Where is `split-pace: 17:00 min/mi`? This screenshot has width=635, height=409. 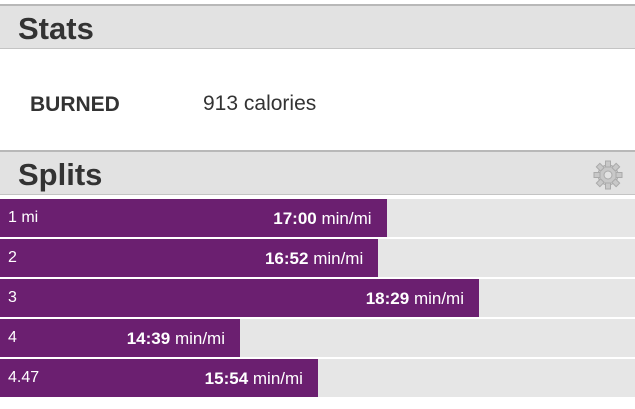
split-pace: 17:00 min/mi is located at coordinates (322, 219).